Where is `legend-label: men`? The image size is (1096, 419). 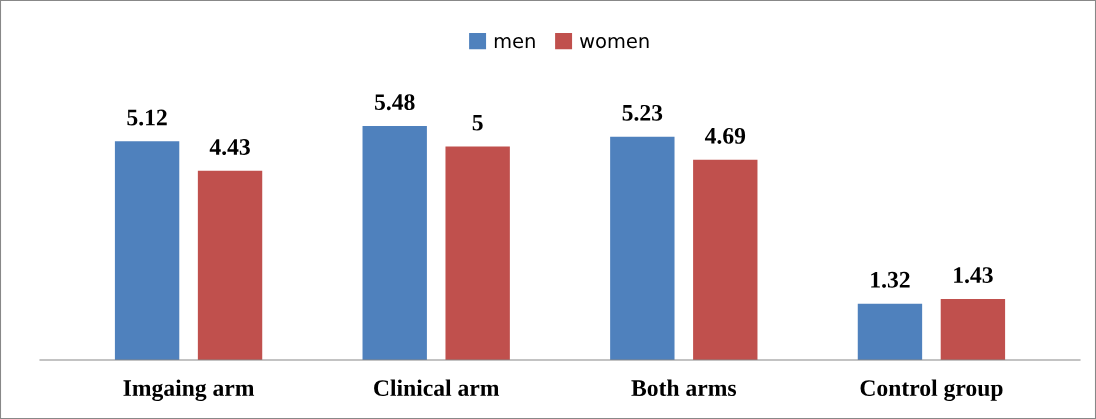 legend-label: men is located at coordinates (514, 43).